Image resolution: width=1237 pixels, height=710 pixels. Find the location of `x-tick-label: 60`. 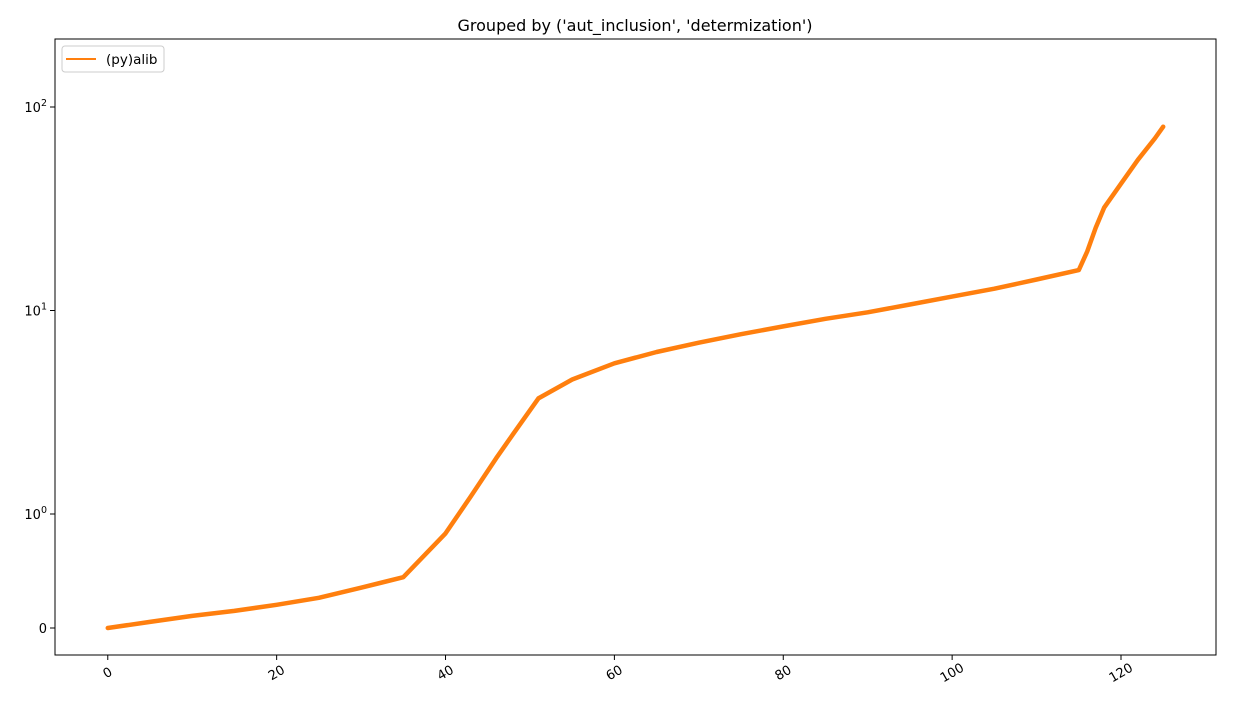

x-tick-label: 60 is located at coordinates (615, 673).